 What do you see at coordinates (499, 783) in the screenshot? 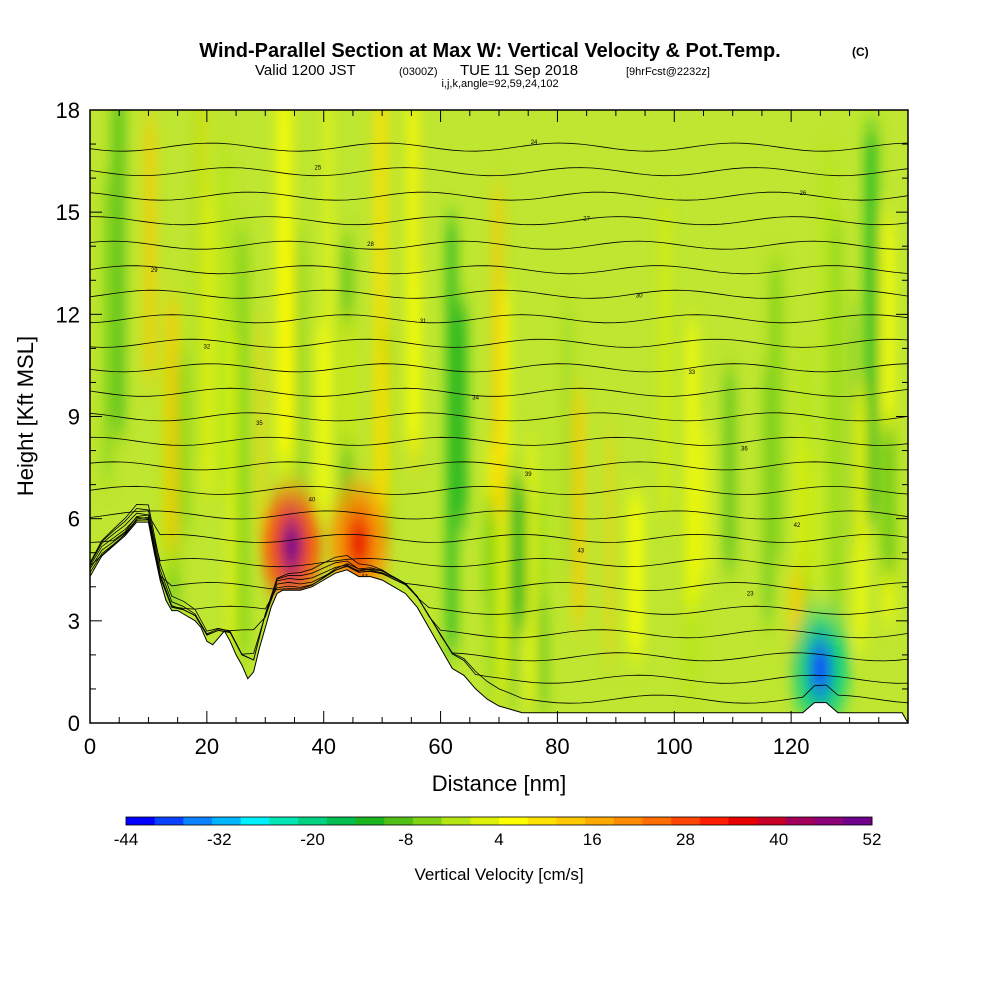
I see `x-axis-label: Distance [nm]` at bounding box center [499, 783].